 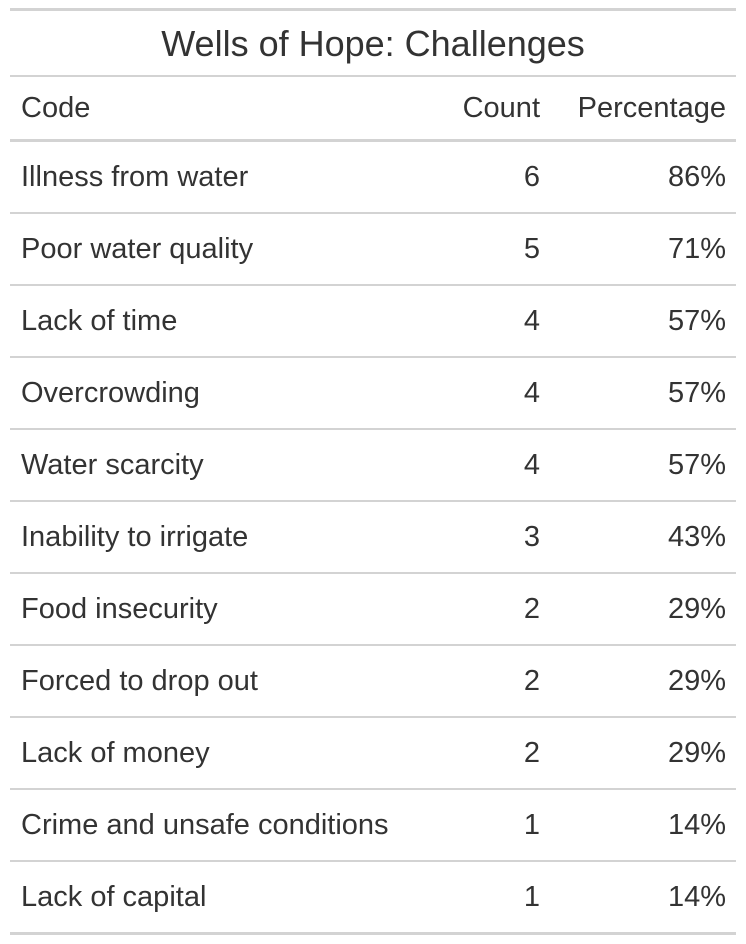 What do you see at coordinates (135, 536) in the screenshot?
I see `cell-code: Inability to irrigate` at bounding box center [135, 536].